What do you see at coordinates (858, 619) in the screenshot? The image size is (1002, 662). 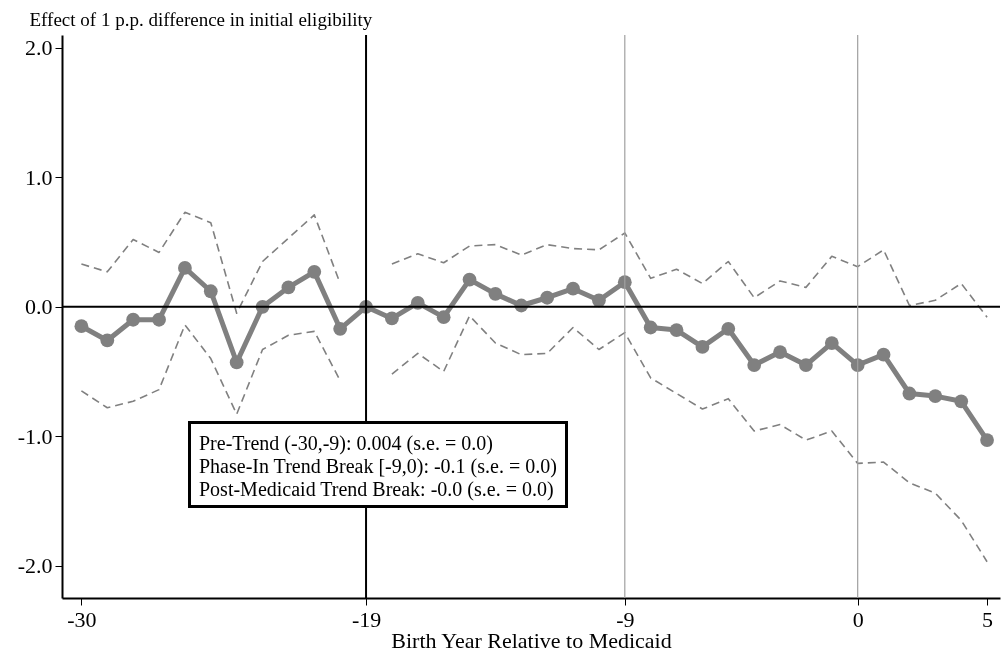 I see `x-tick-label: 0` at bounding box center [858, 619].